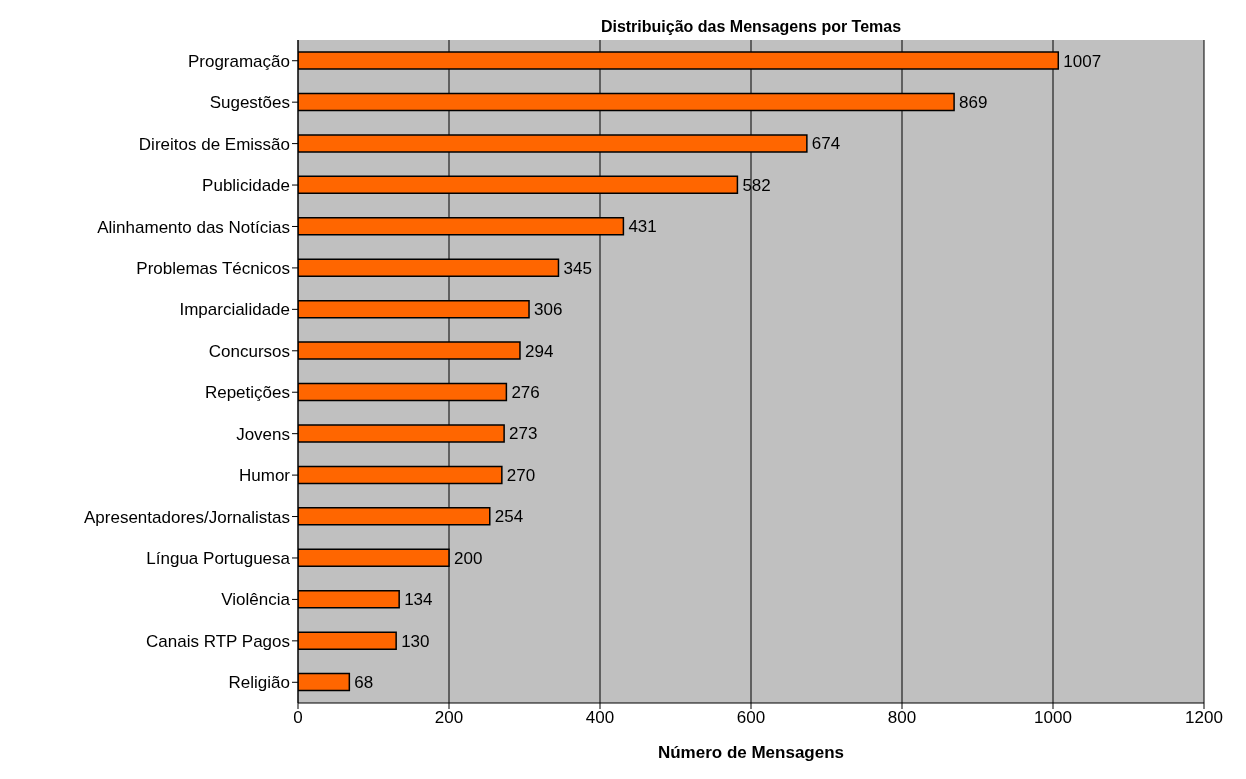  Describe the element at coordinates (751, 718) in the screenshot. I see `x-tick-label: 600` at that location.